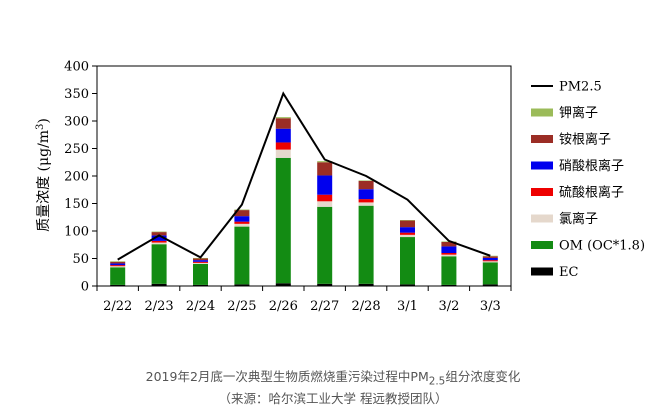 This screenshot has height=418, width=666. I want to click on x-tick-label: 2/25, so click(241, 306).